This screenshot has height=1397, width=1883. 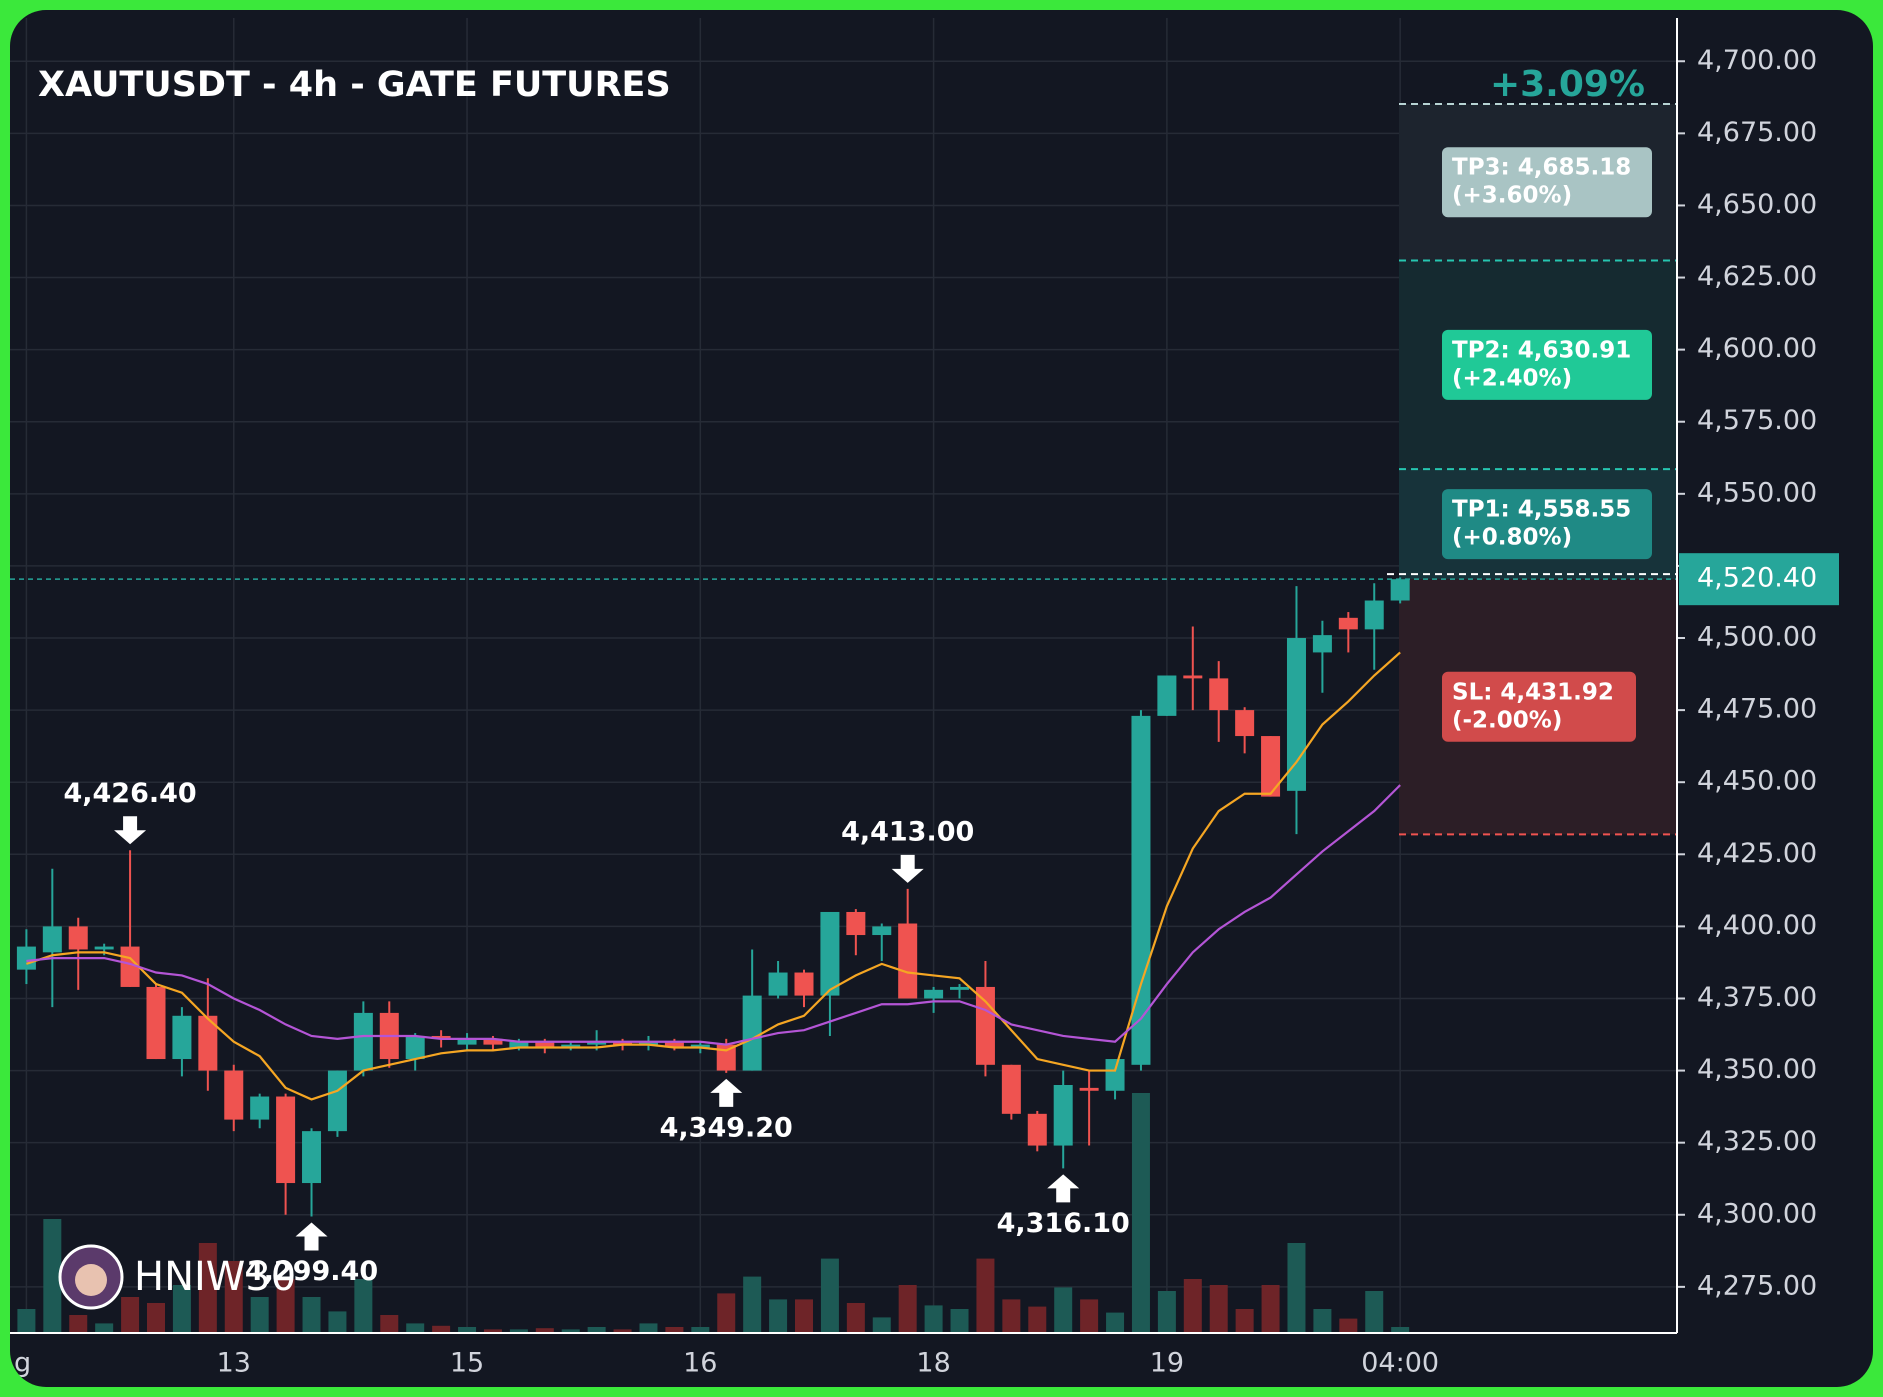 I want to click on x-tick-label: 04:00, so click(x=1400, y=1363).